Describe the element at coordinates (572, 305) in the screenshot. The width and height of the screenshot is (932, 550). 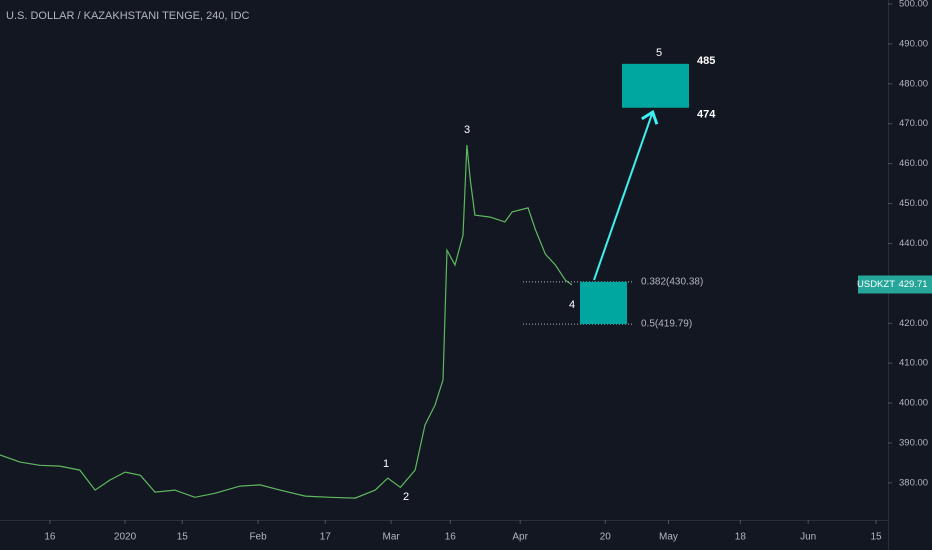
I see `wave-label: 4` at that location.